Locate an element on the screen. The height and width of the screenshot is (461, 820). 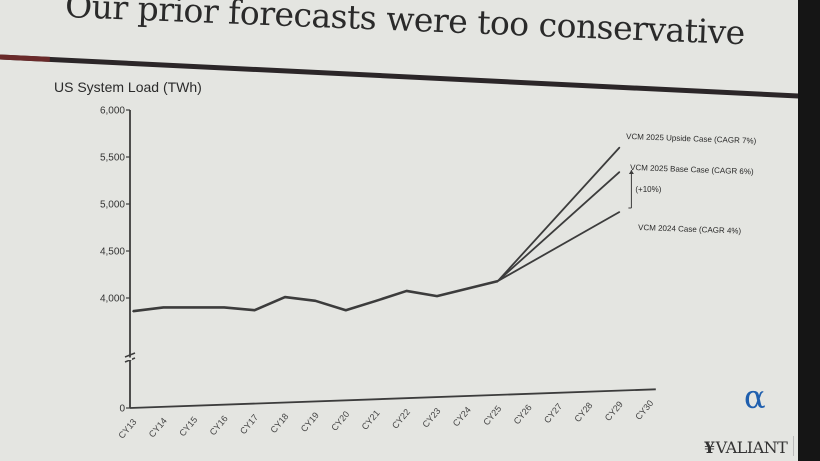
x-tick-label: CY14 is located at coordinates (158, 428).